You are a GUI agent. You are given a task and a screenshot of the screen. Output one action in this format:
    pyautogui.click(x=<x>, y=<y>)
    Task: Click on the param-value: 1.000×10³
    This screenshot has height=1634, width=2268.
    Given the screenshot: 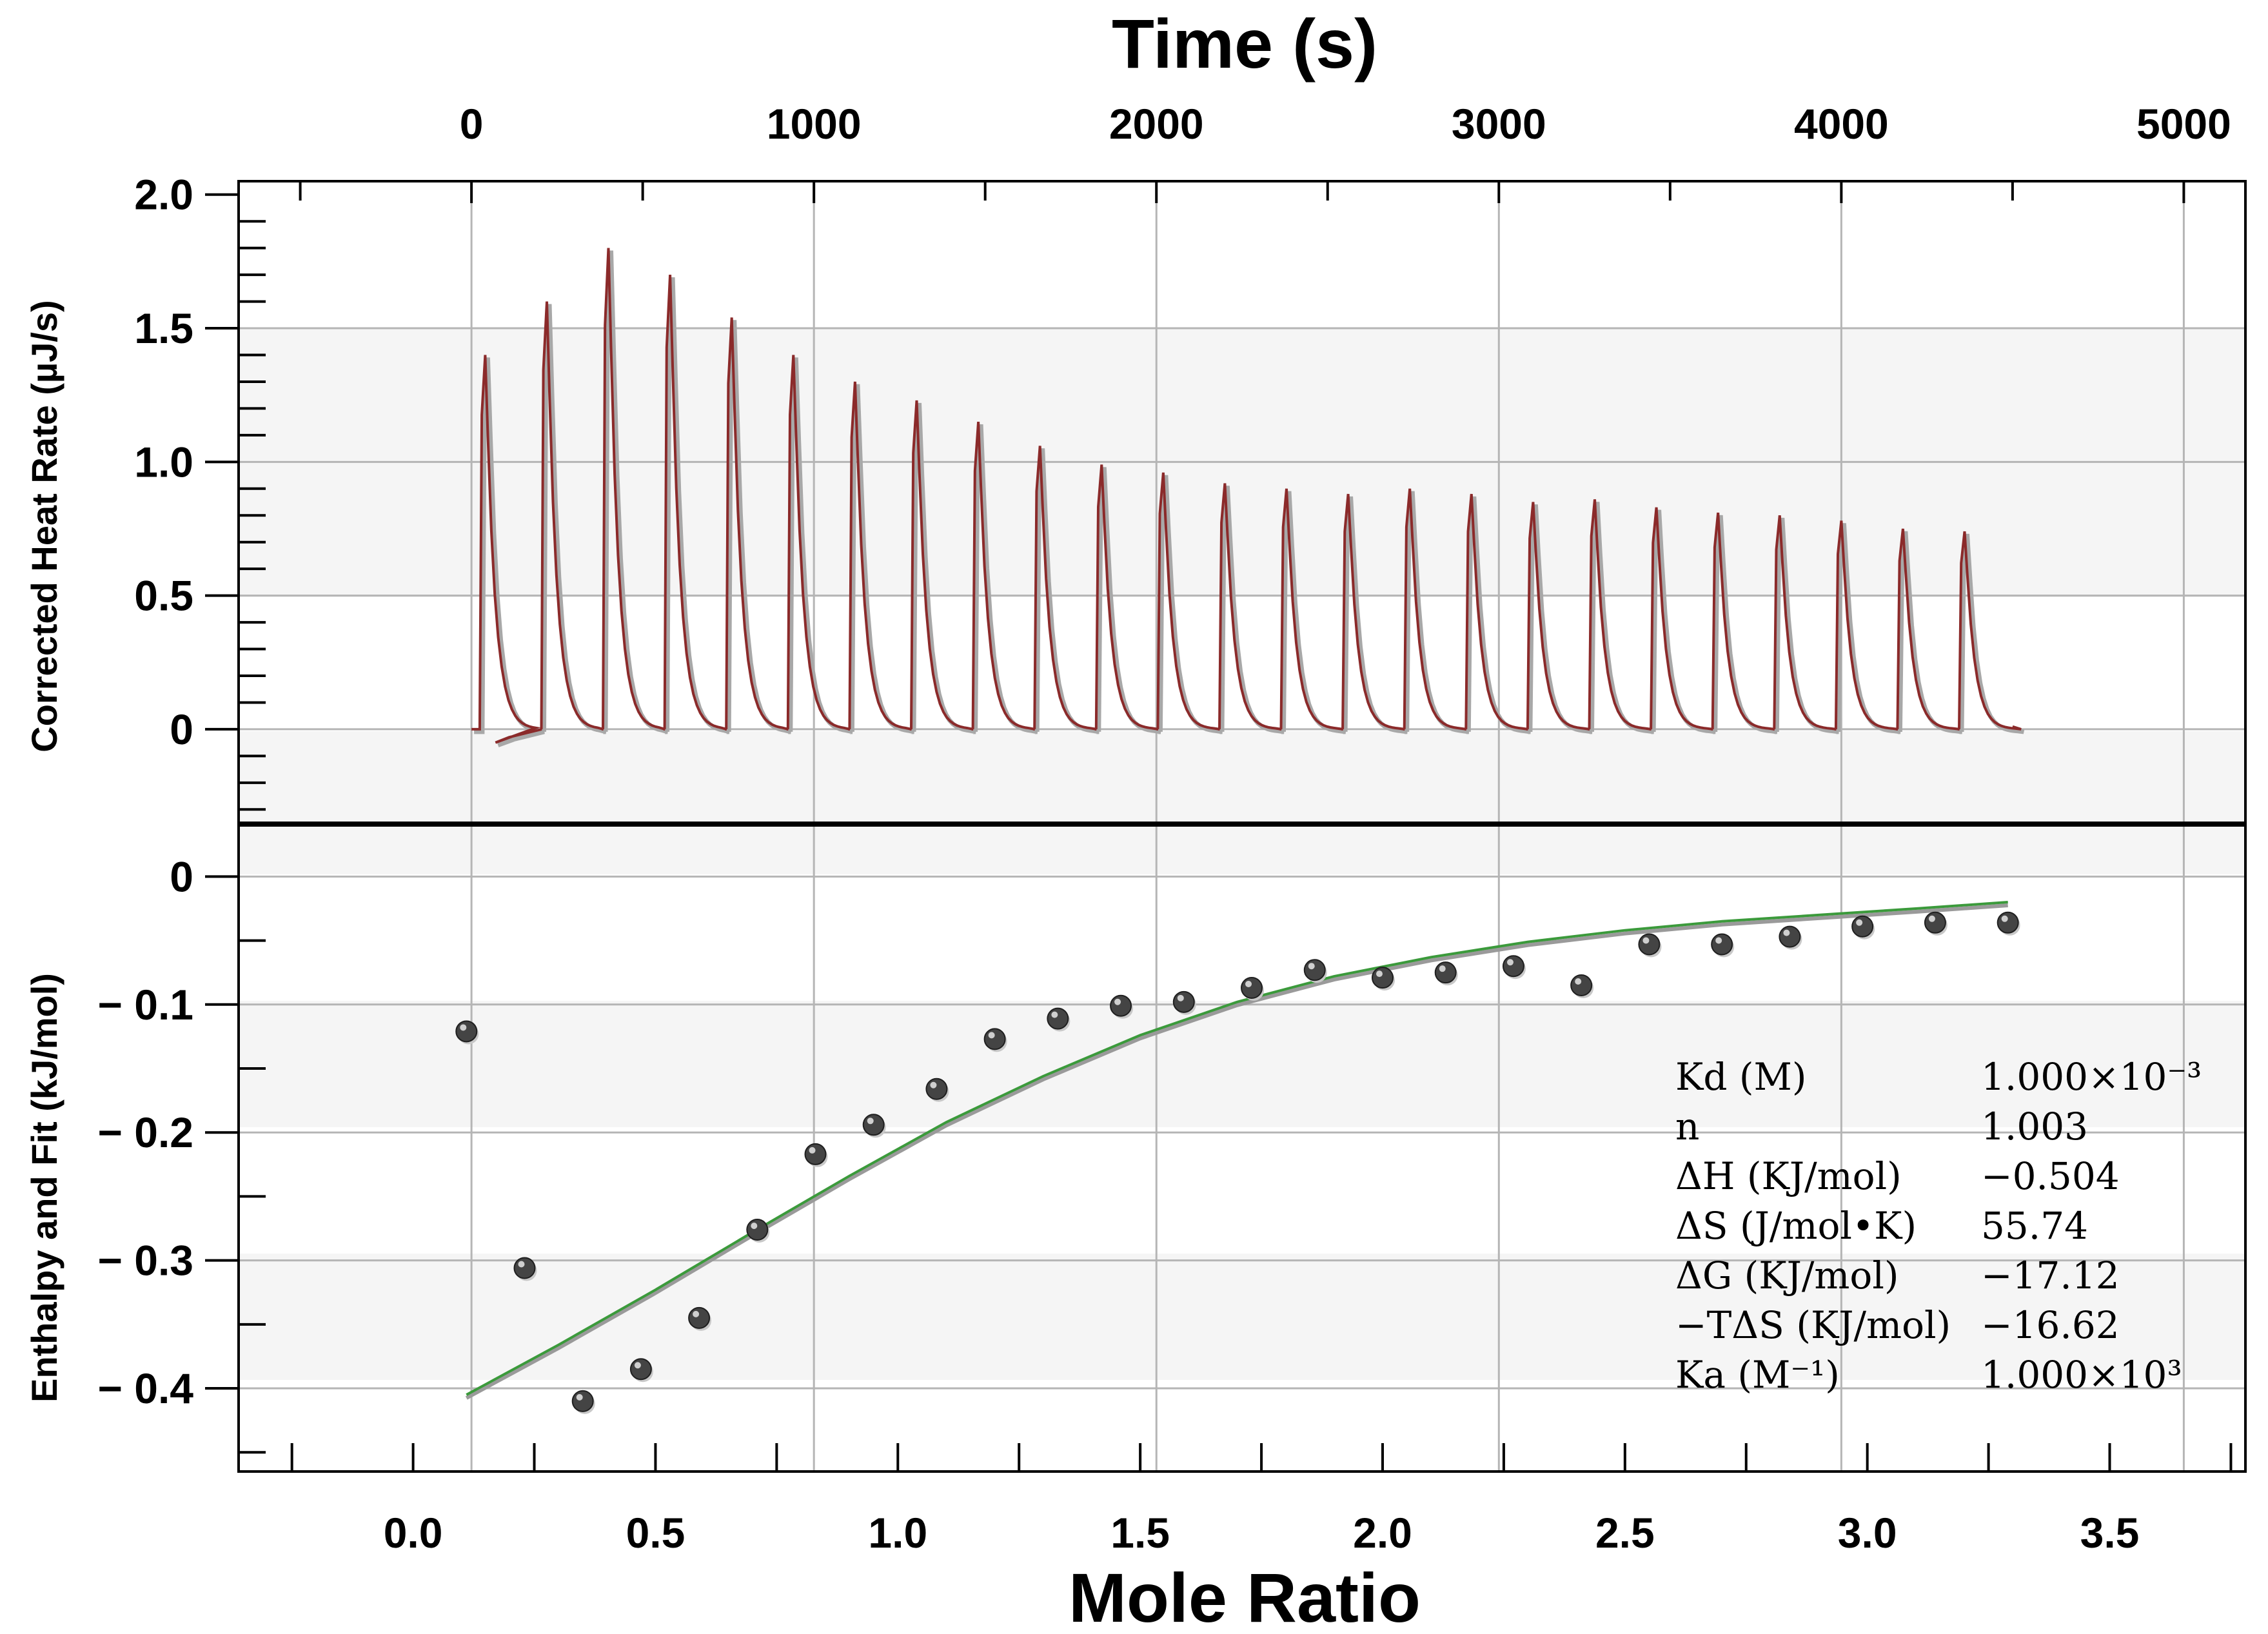 What is the action you would take?
    pyautogui.click(x=2081, y=1375)
    